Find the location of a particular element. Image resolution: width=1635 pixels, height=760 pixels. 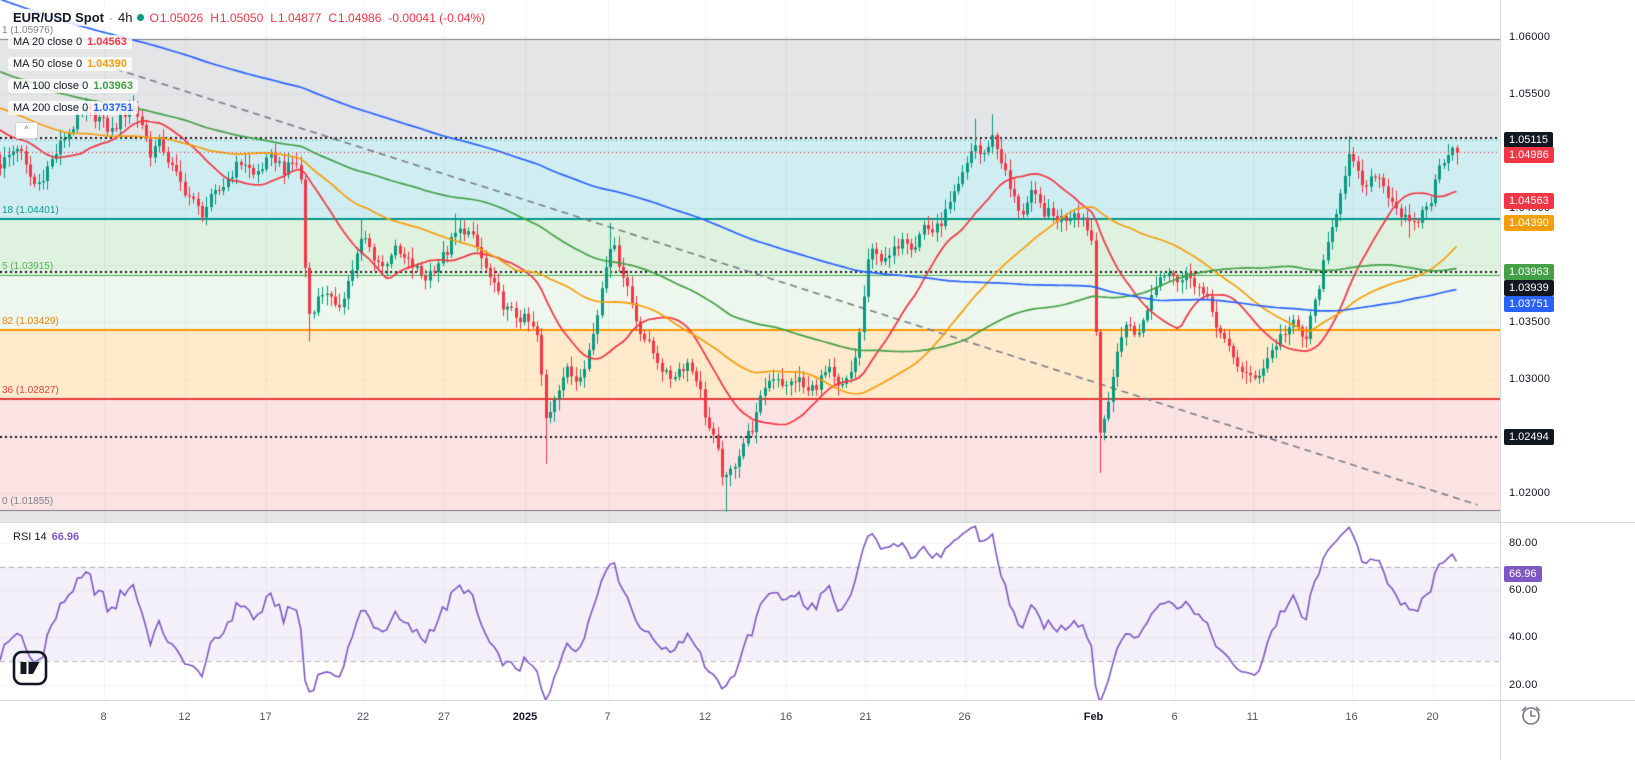

ohlc-high-label: H is located at coordinates (214, 17).